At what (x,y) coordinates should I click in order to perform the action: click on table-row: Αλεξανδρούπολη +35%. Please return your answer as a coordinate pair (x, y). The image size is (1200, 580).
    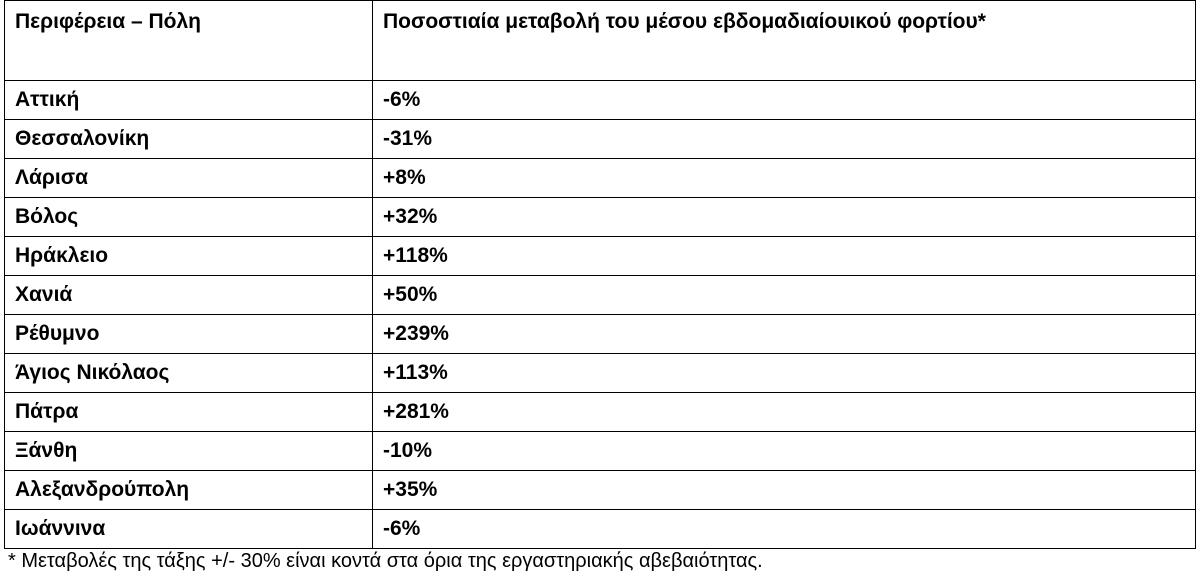
    Looking at the image, I should click on (600, 490).